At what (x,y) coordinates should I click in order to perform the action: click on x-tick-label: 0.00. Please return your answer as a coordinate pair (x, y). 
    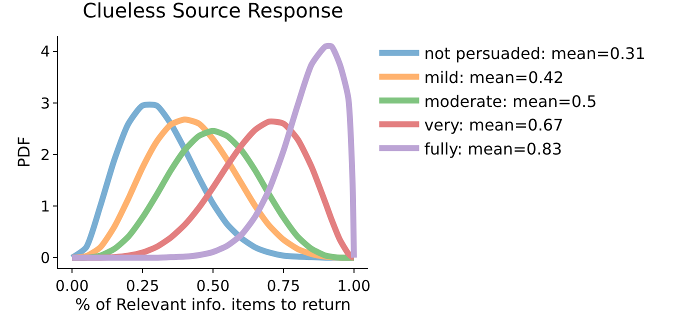
    Looking at the image, I should click on (72, 286).